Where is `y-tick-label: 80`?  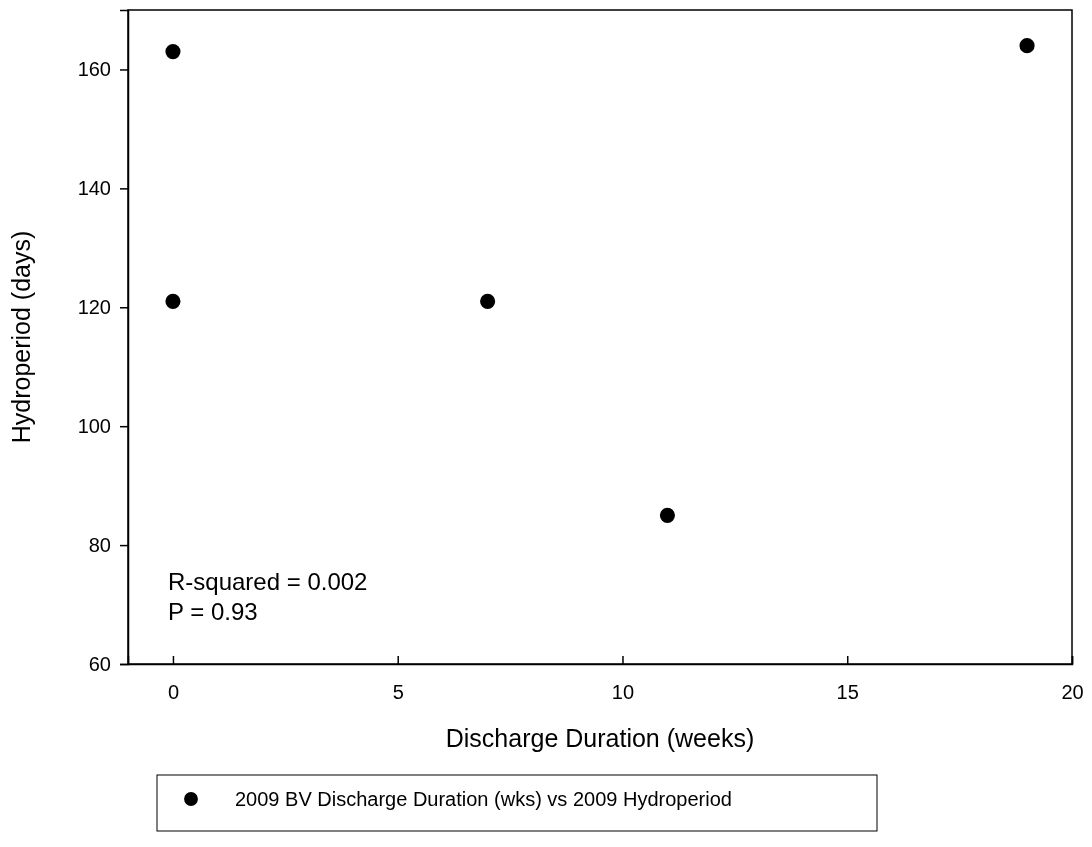
y-tick-label: 80 is located at coordinates (99, 544).